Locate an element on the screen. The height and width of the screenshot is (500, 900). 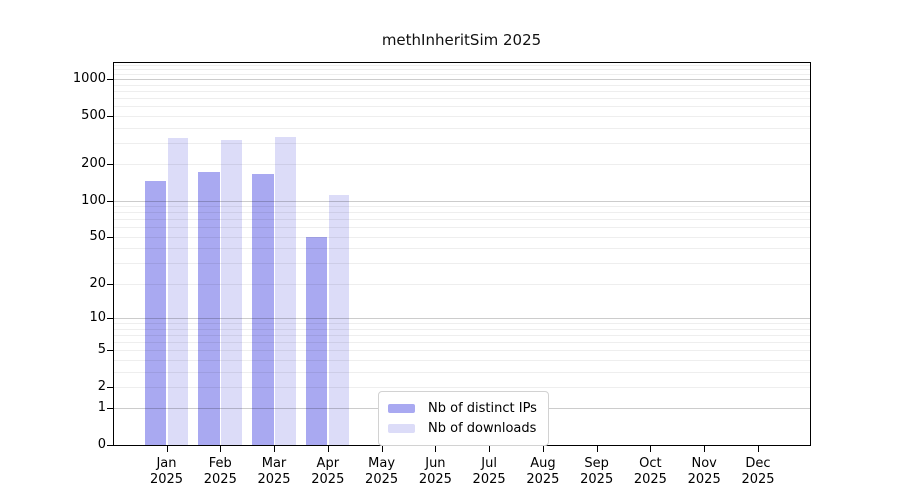
bar-nb-of-distinct-ips-mar is located at coordinates (263, 309).